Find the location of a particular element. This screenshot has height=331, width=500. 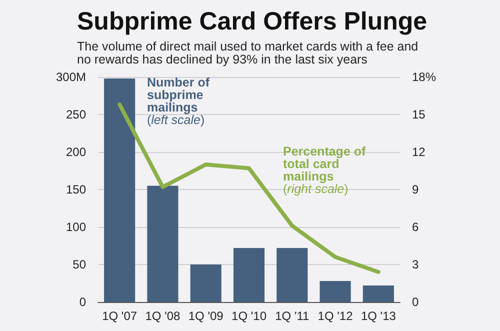

y-tick-label: 50 is located at coordinates (79, 265).